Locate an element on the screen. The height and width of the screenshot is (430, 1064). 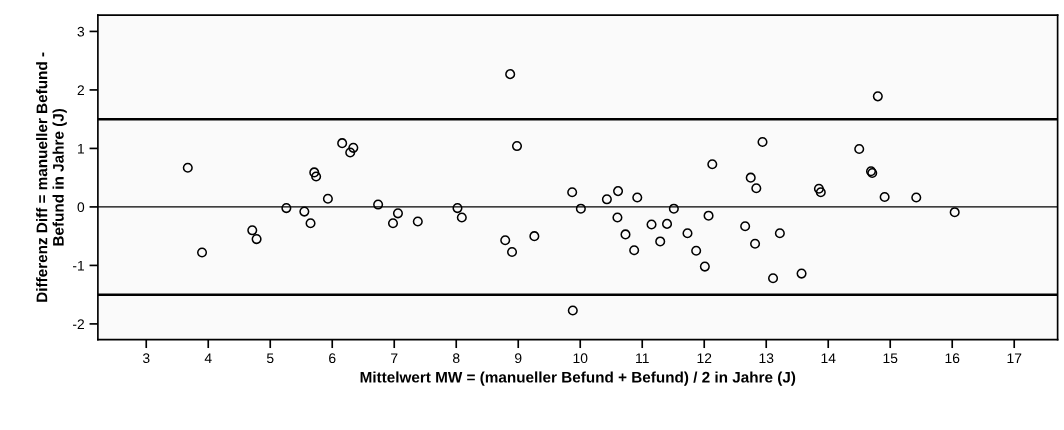
x-tick-label: 7 is located at coordinates (394, 358).